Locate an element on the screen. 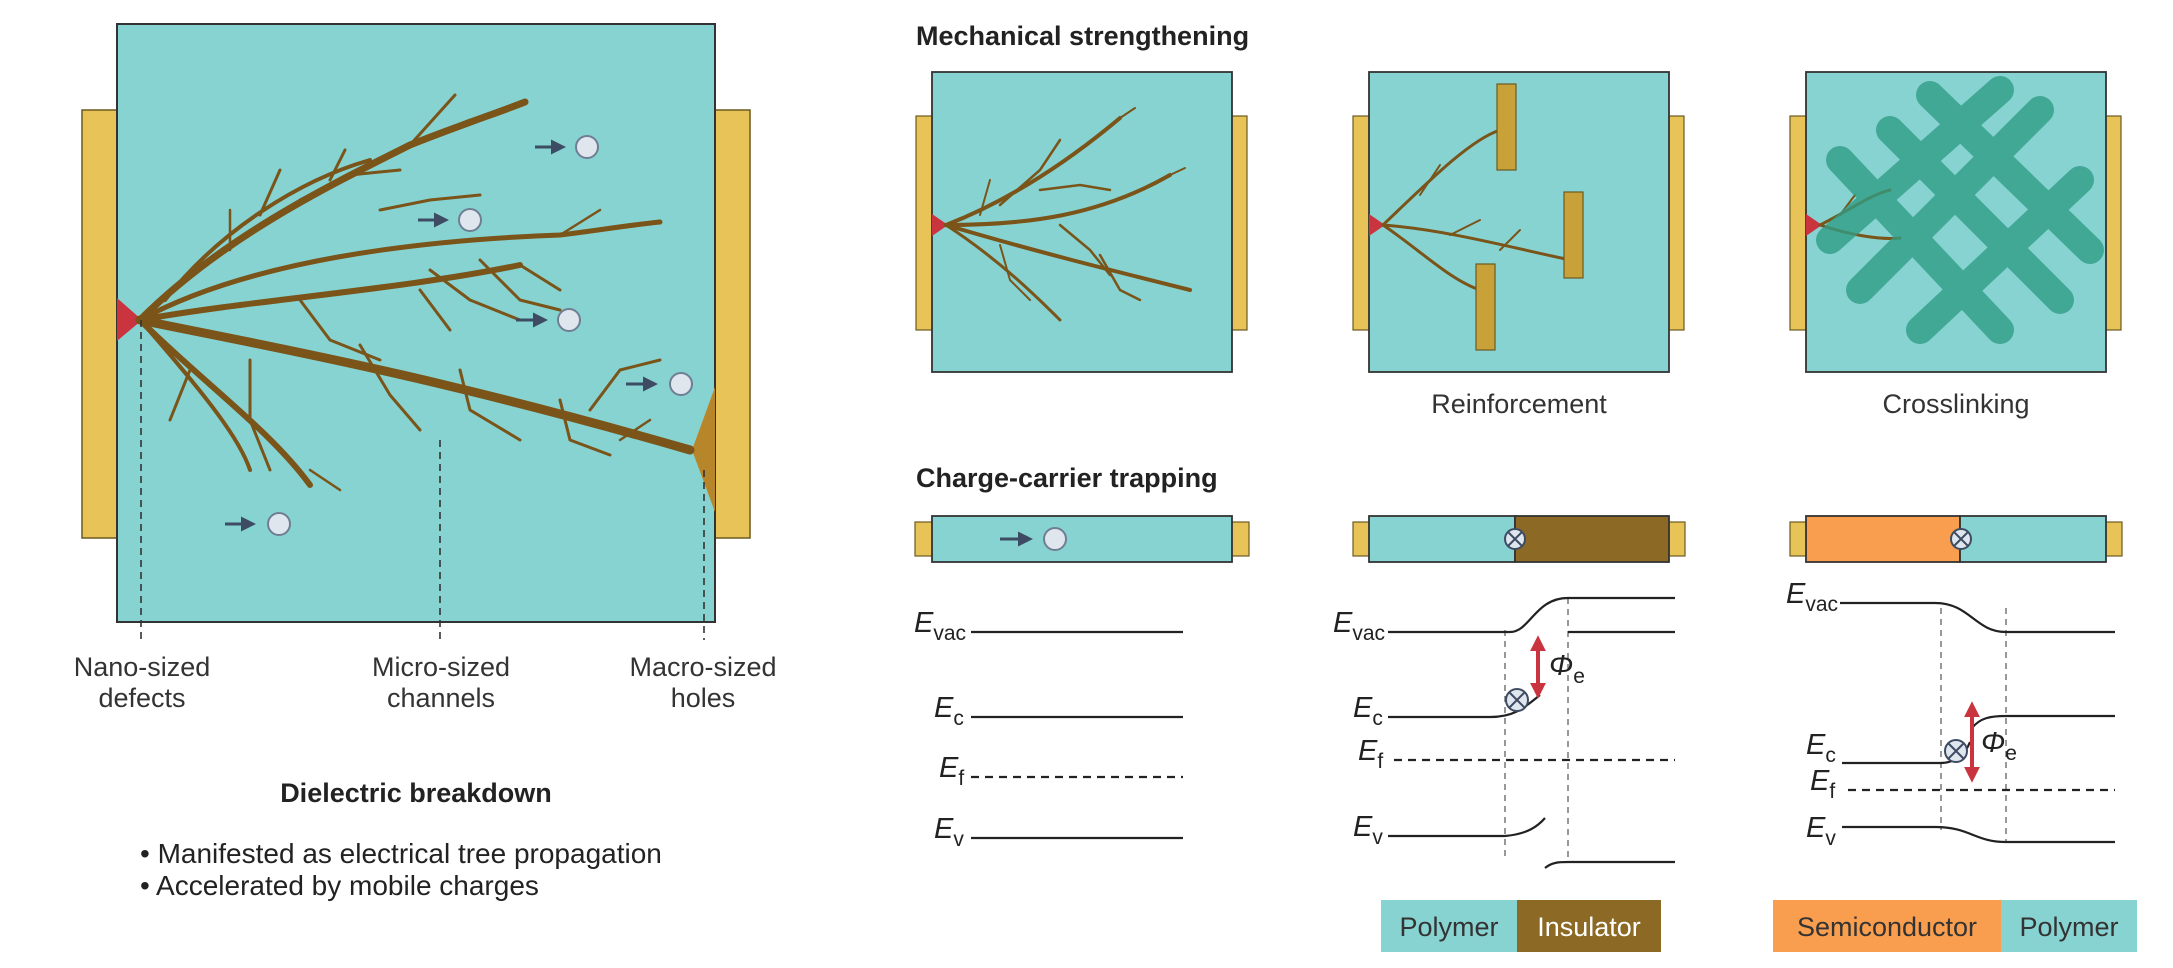  left-electrode is located at coordinates (101, 324).